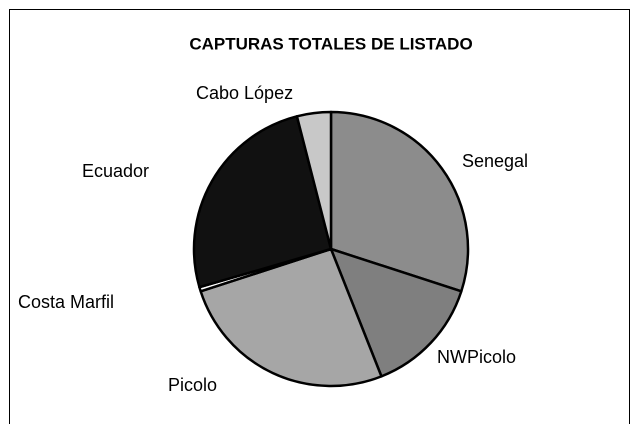  I want to click on slice-label: Costa Marfil, so click(66, 302).